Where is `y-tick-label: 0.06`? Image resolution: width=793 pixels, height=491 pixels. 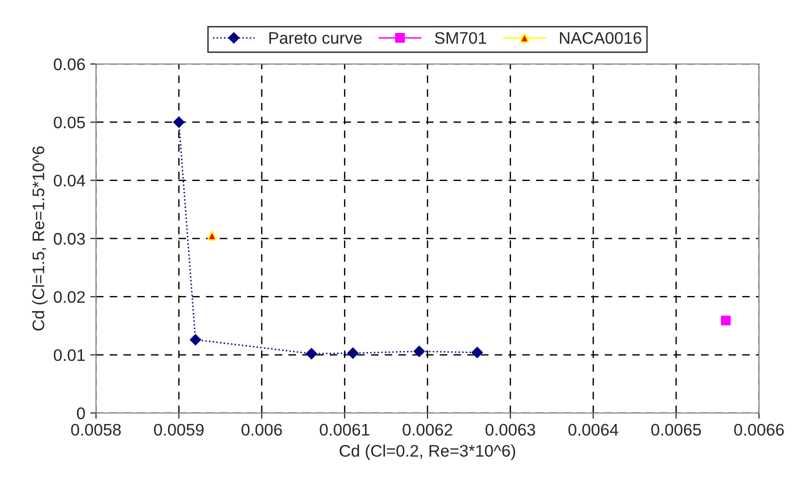
y-tick-label: 0.06 is located at coordinates (69, 64).